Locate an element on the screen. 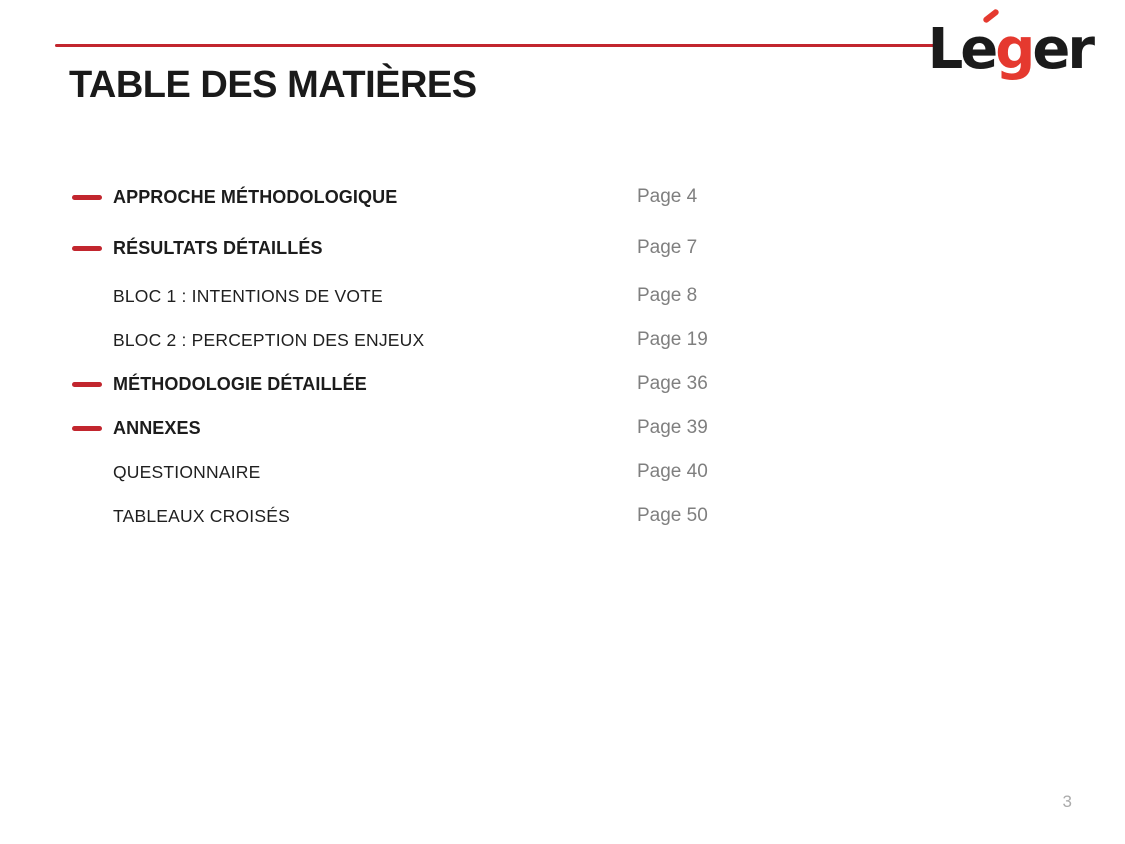  page-title: TABLE DES MATIÈRES is located at coordinates (273, 85).